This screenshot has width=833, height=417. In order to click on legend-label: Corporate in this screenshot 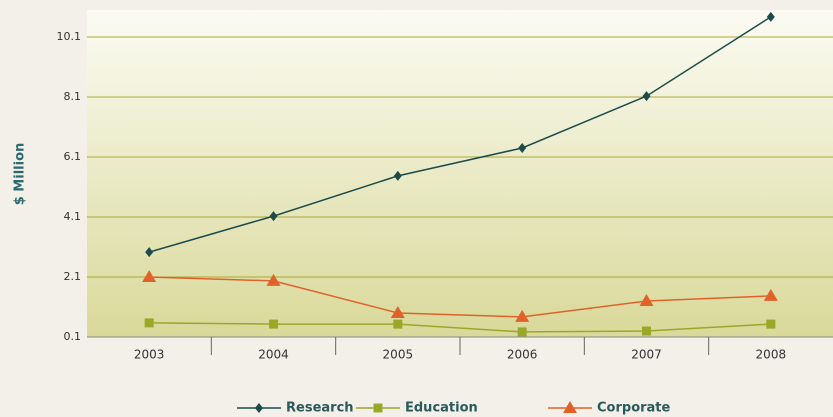, I will do `click(634, 408)`.